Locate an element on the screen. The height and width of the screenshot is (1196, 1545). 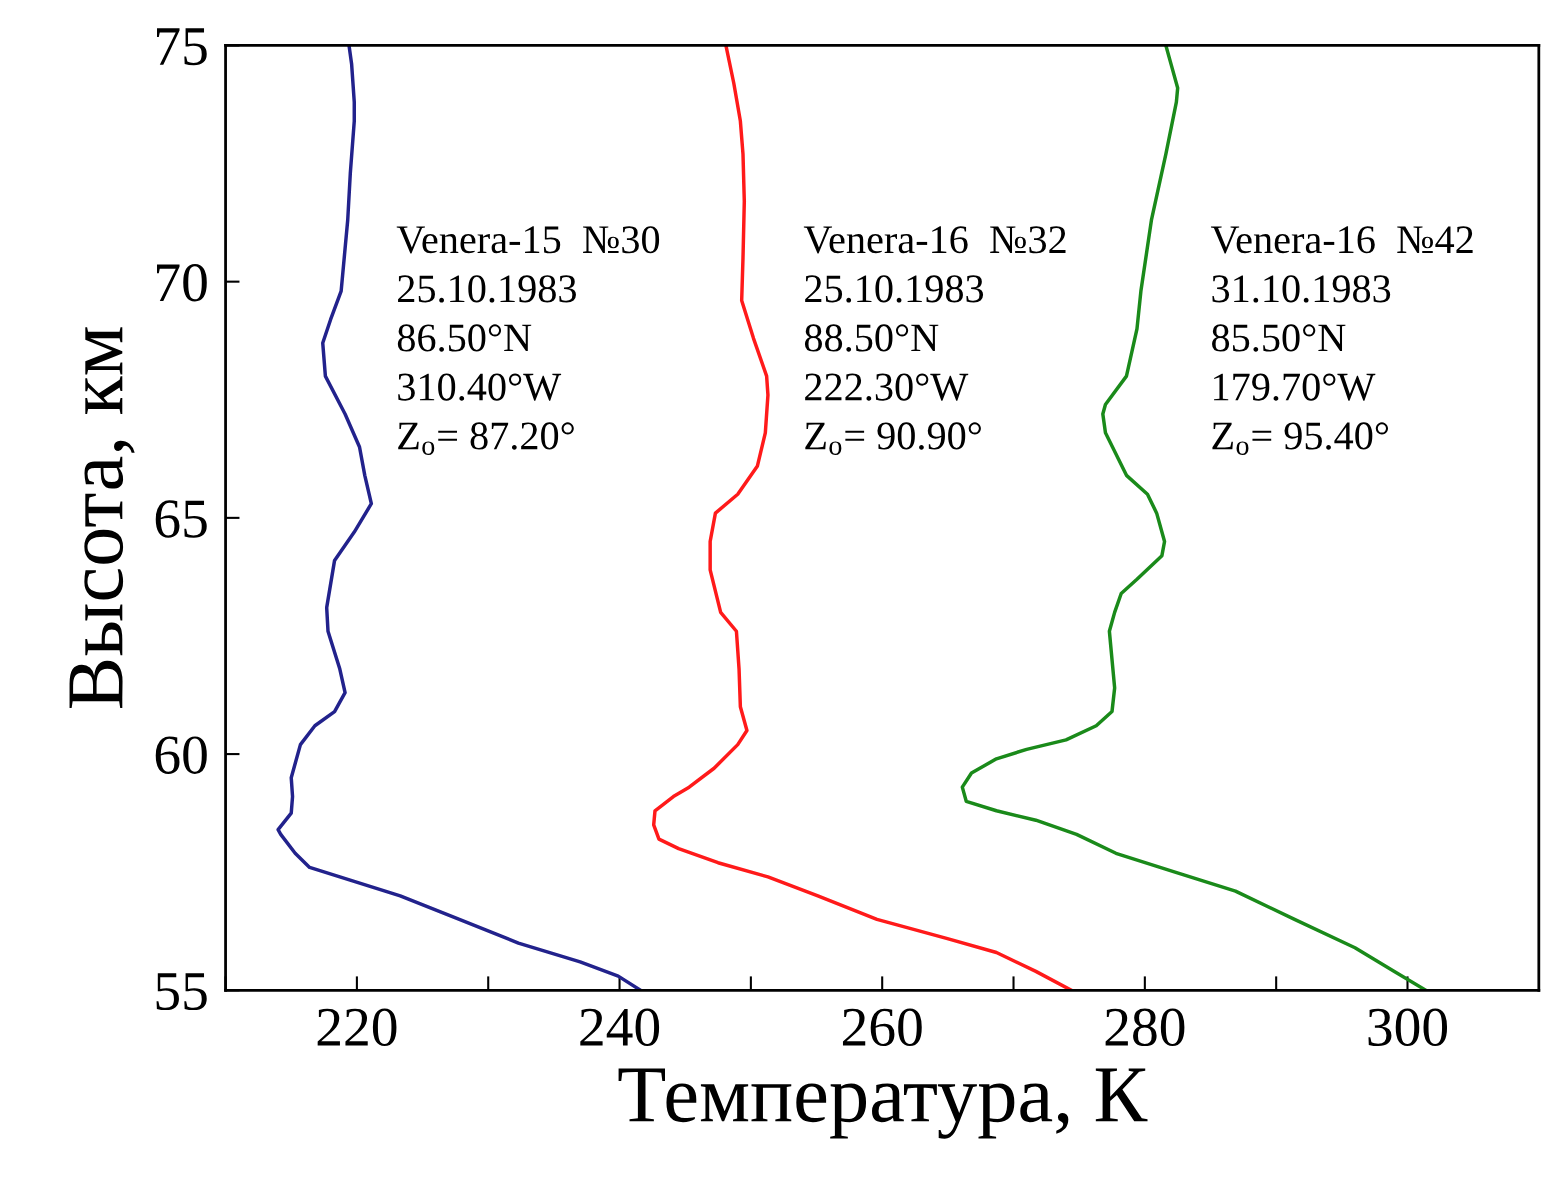
y-tick-label: 55 is located at coordinates (181, 992).